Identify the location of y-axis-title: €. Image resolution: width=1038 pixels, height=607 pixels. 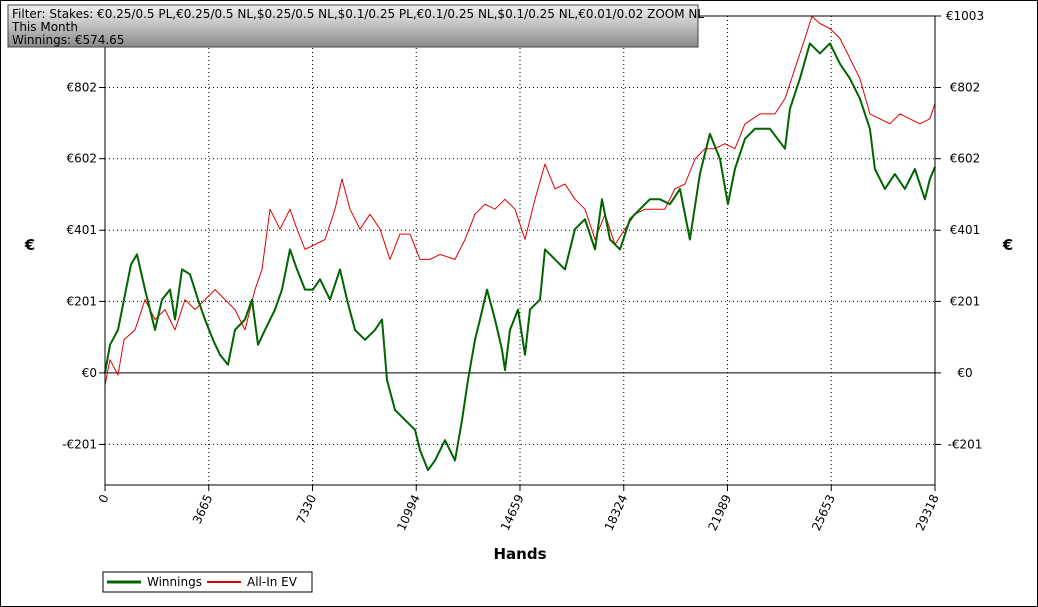
(29, 245).